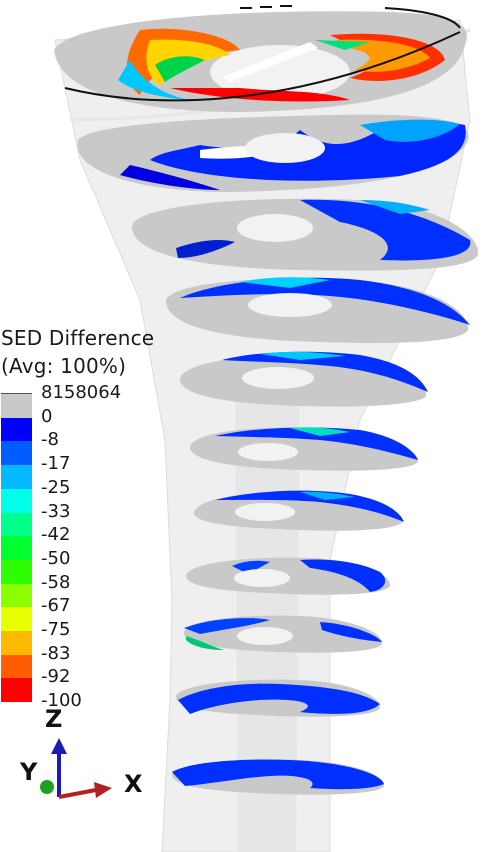  What do you see at coordinates (56, 464) in the screenshot?
I see `legend-tick-label: -17` at bounding box center [56, 464].